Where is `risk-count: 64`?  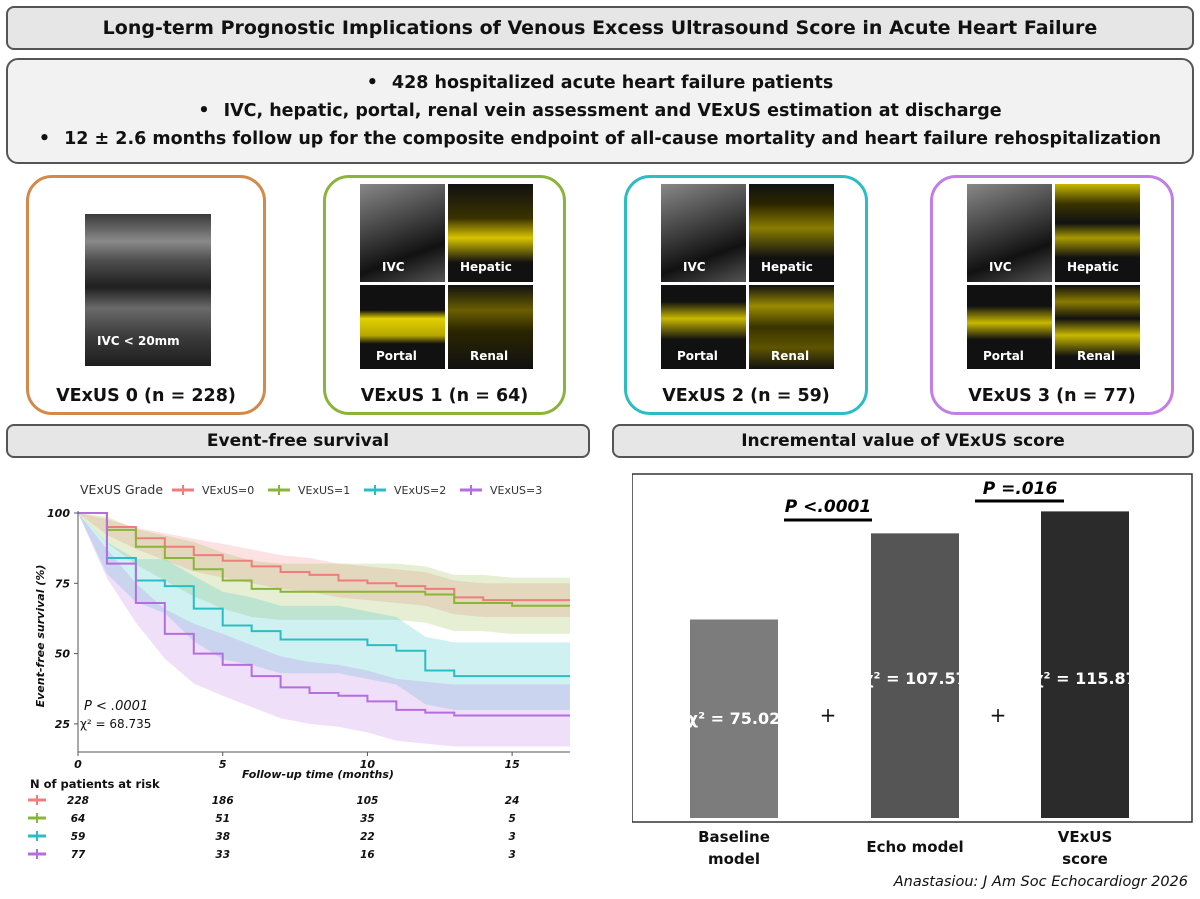
risk-count: 64 is located at coordinates (78, 819).